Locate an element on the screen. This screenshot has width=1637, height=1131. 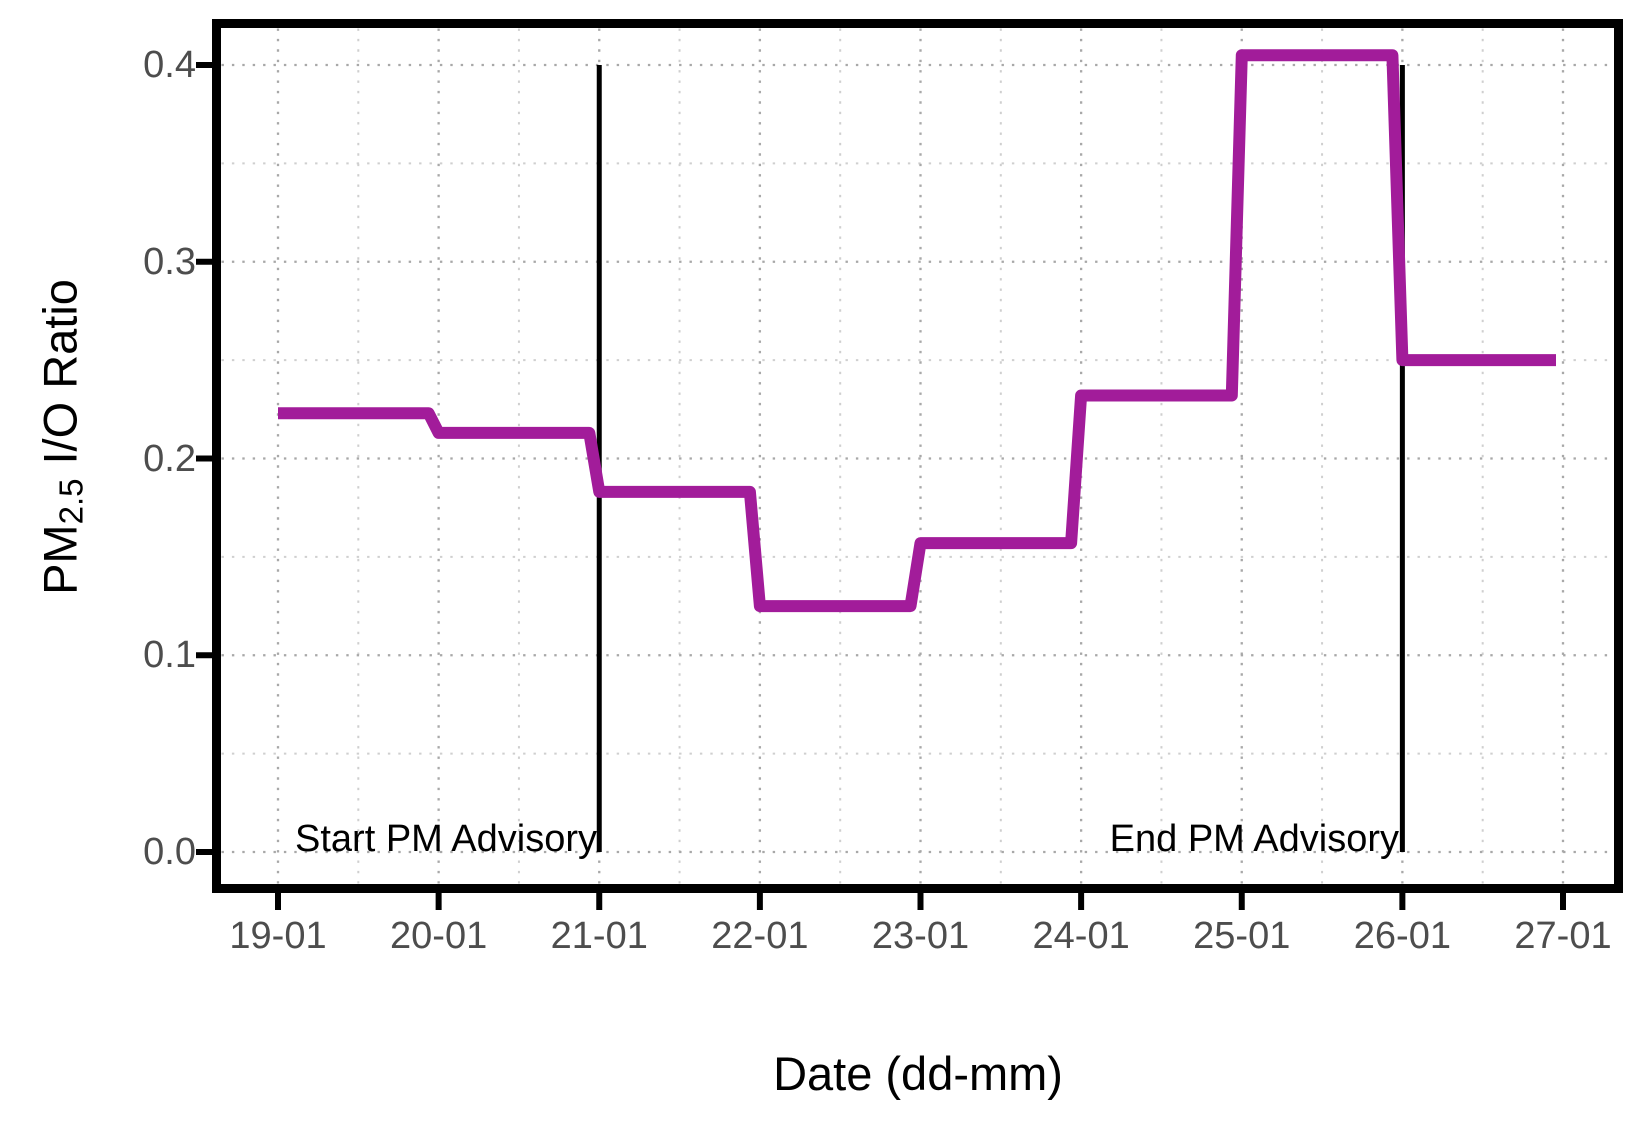
annotation-start-pm-advisory: Start PM Advisory is located at coordinates (446, 839).